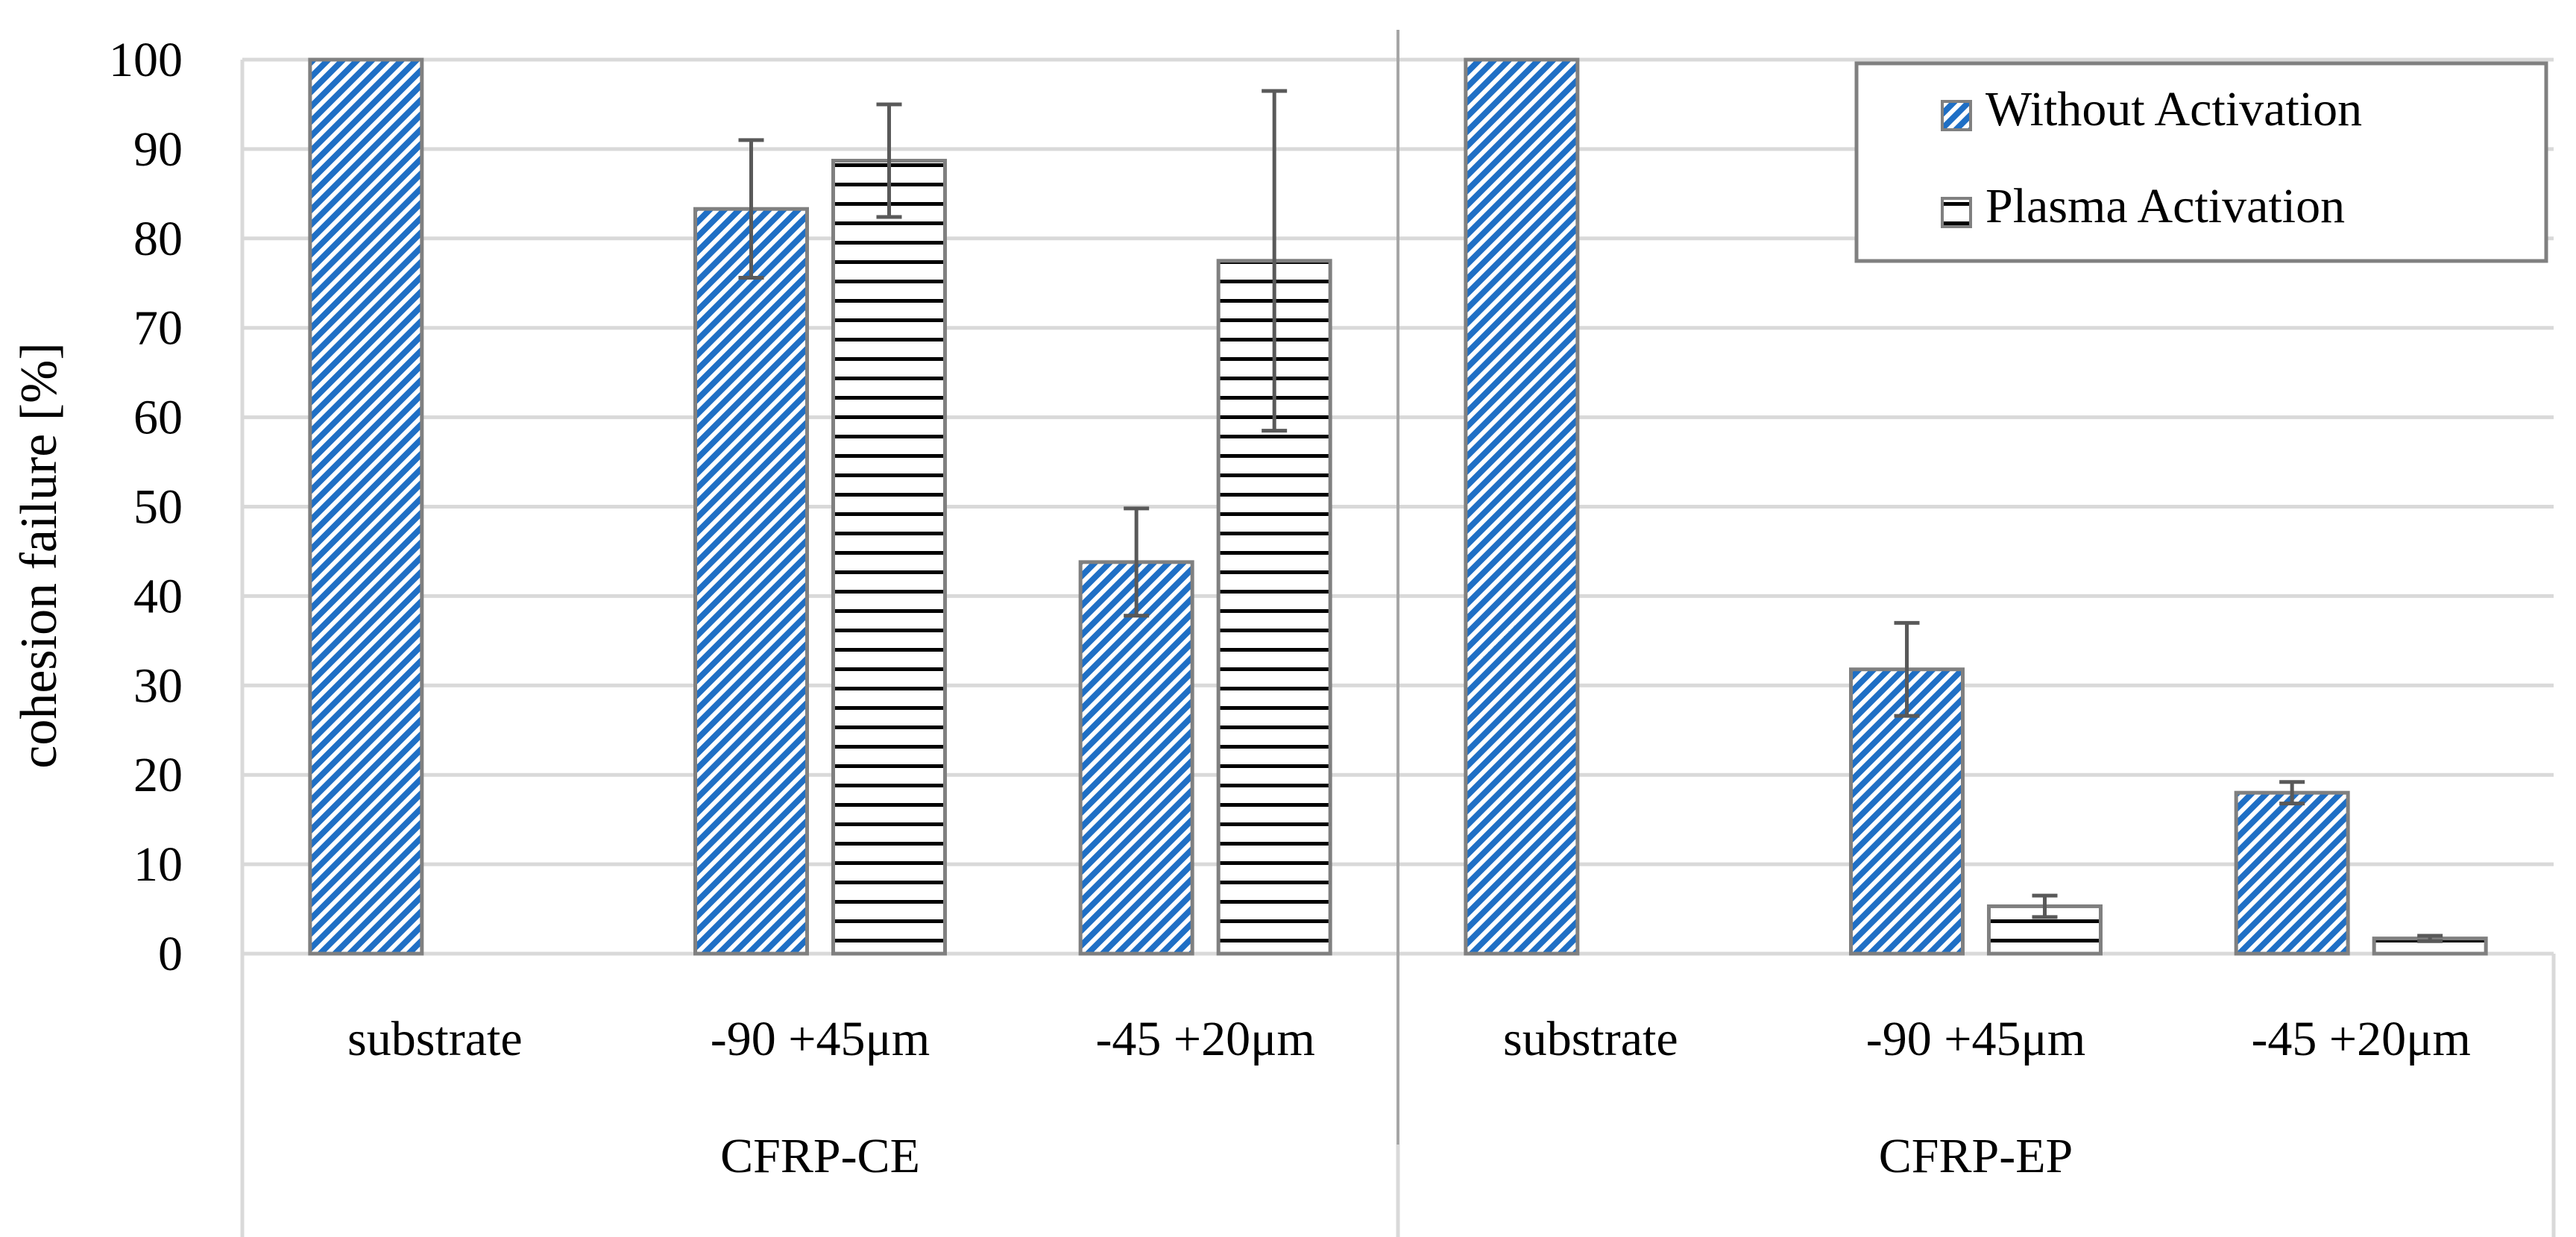  I want to click on y-tick-label: 70, so click(158, 328).